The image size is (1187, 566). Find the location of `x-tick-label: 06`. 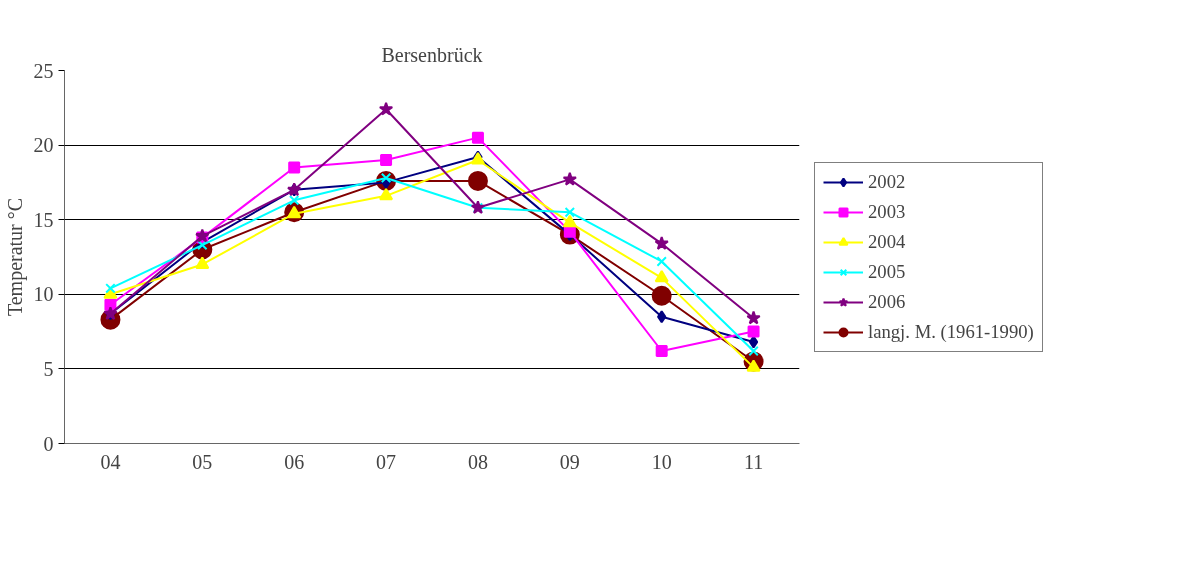

x-tick-label: 06 is located at coordinates (294, 461).